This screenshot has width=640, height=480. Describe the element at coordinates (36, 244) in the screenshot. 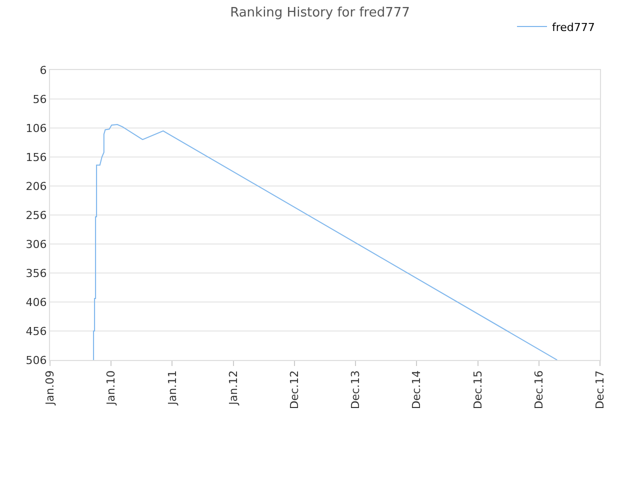

I see `y-tick-label: 306` at that location.